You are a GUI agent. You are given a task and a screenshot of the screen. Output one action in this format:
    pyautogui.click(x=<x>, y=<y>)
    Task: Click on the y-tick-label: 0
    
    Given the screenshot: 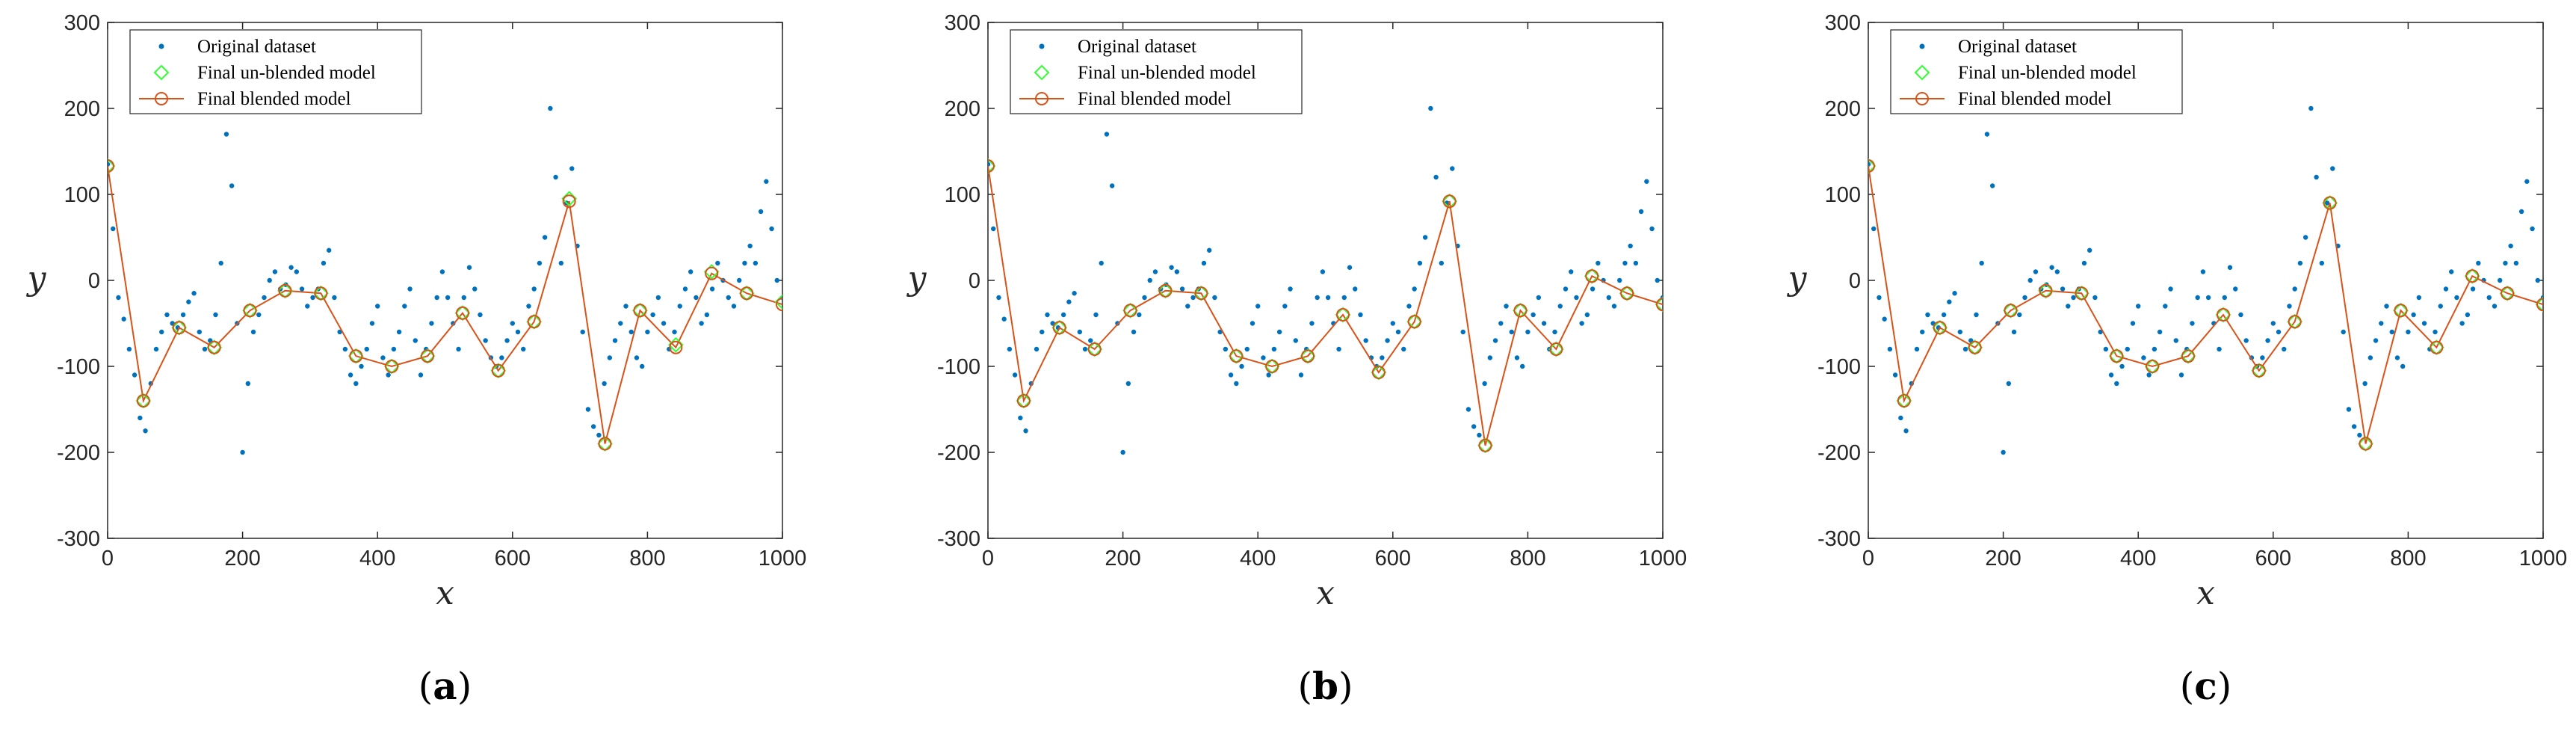 What is the action you would take?
    pyautogui.click(x=94, y=281)
    